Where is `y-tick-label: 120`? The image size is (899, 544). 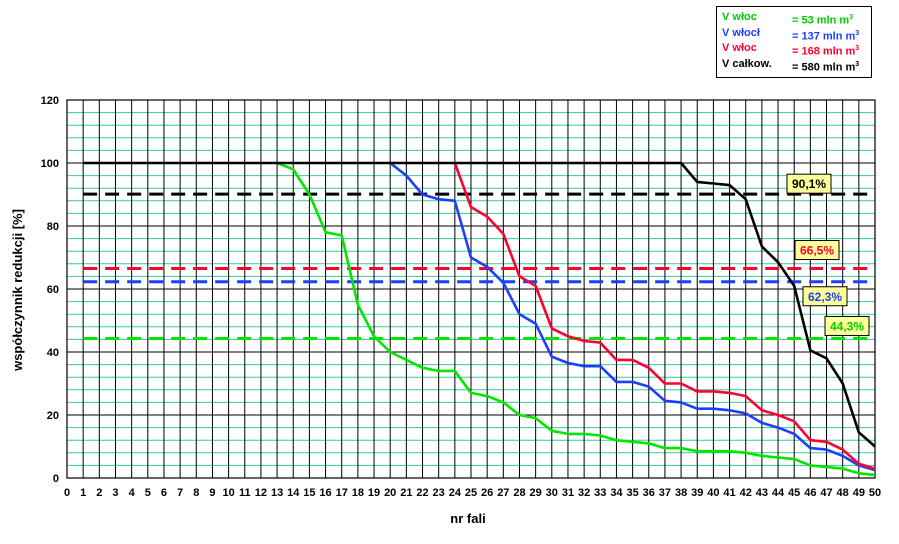
y-tick-label: 120 is located at coordinates (50, 101).